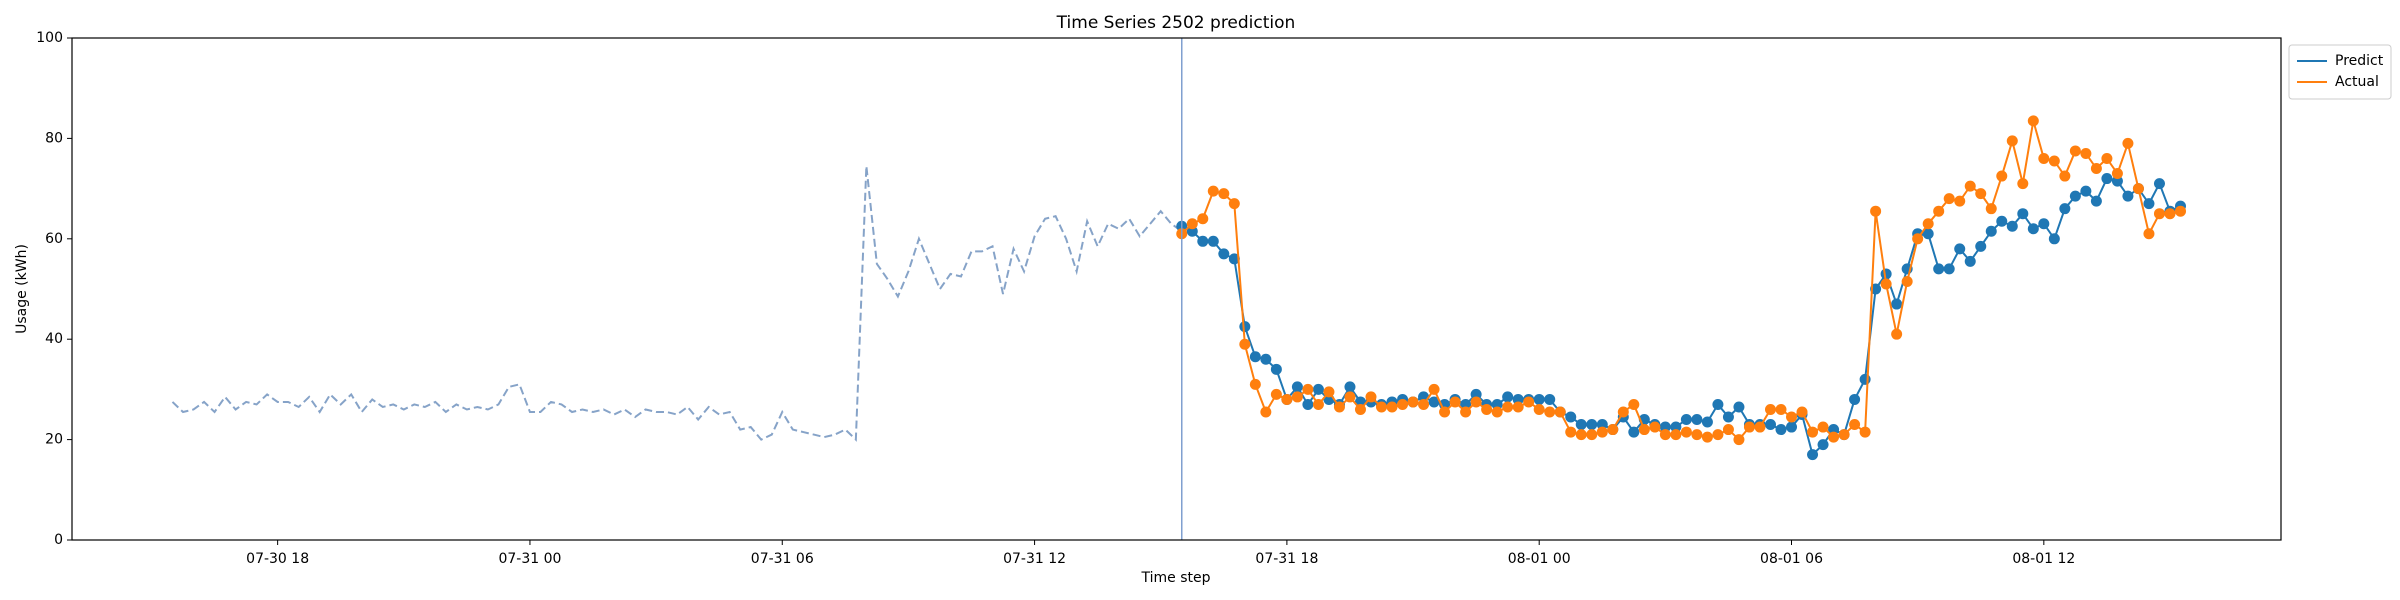  Describe the element at coordinates (2340, 72) in the screenshot. I see `legend-box` at that location.